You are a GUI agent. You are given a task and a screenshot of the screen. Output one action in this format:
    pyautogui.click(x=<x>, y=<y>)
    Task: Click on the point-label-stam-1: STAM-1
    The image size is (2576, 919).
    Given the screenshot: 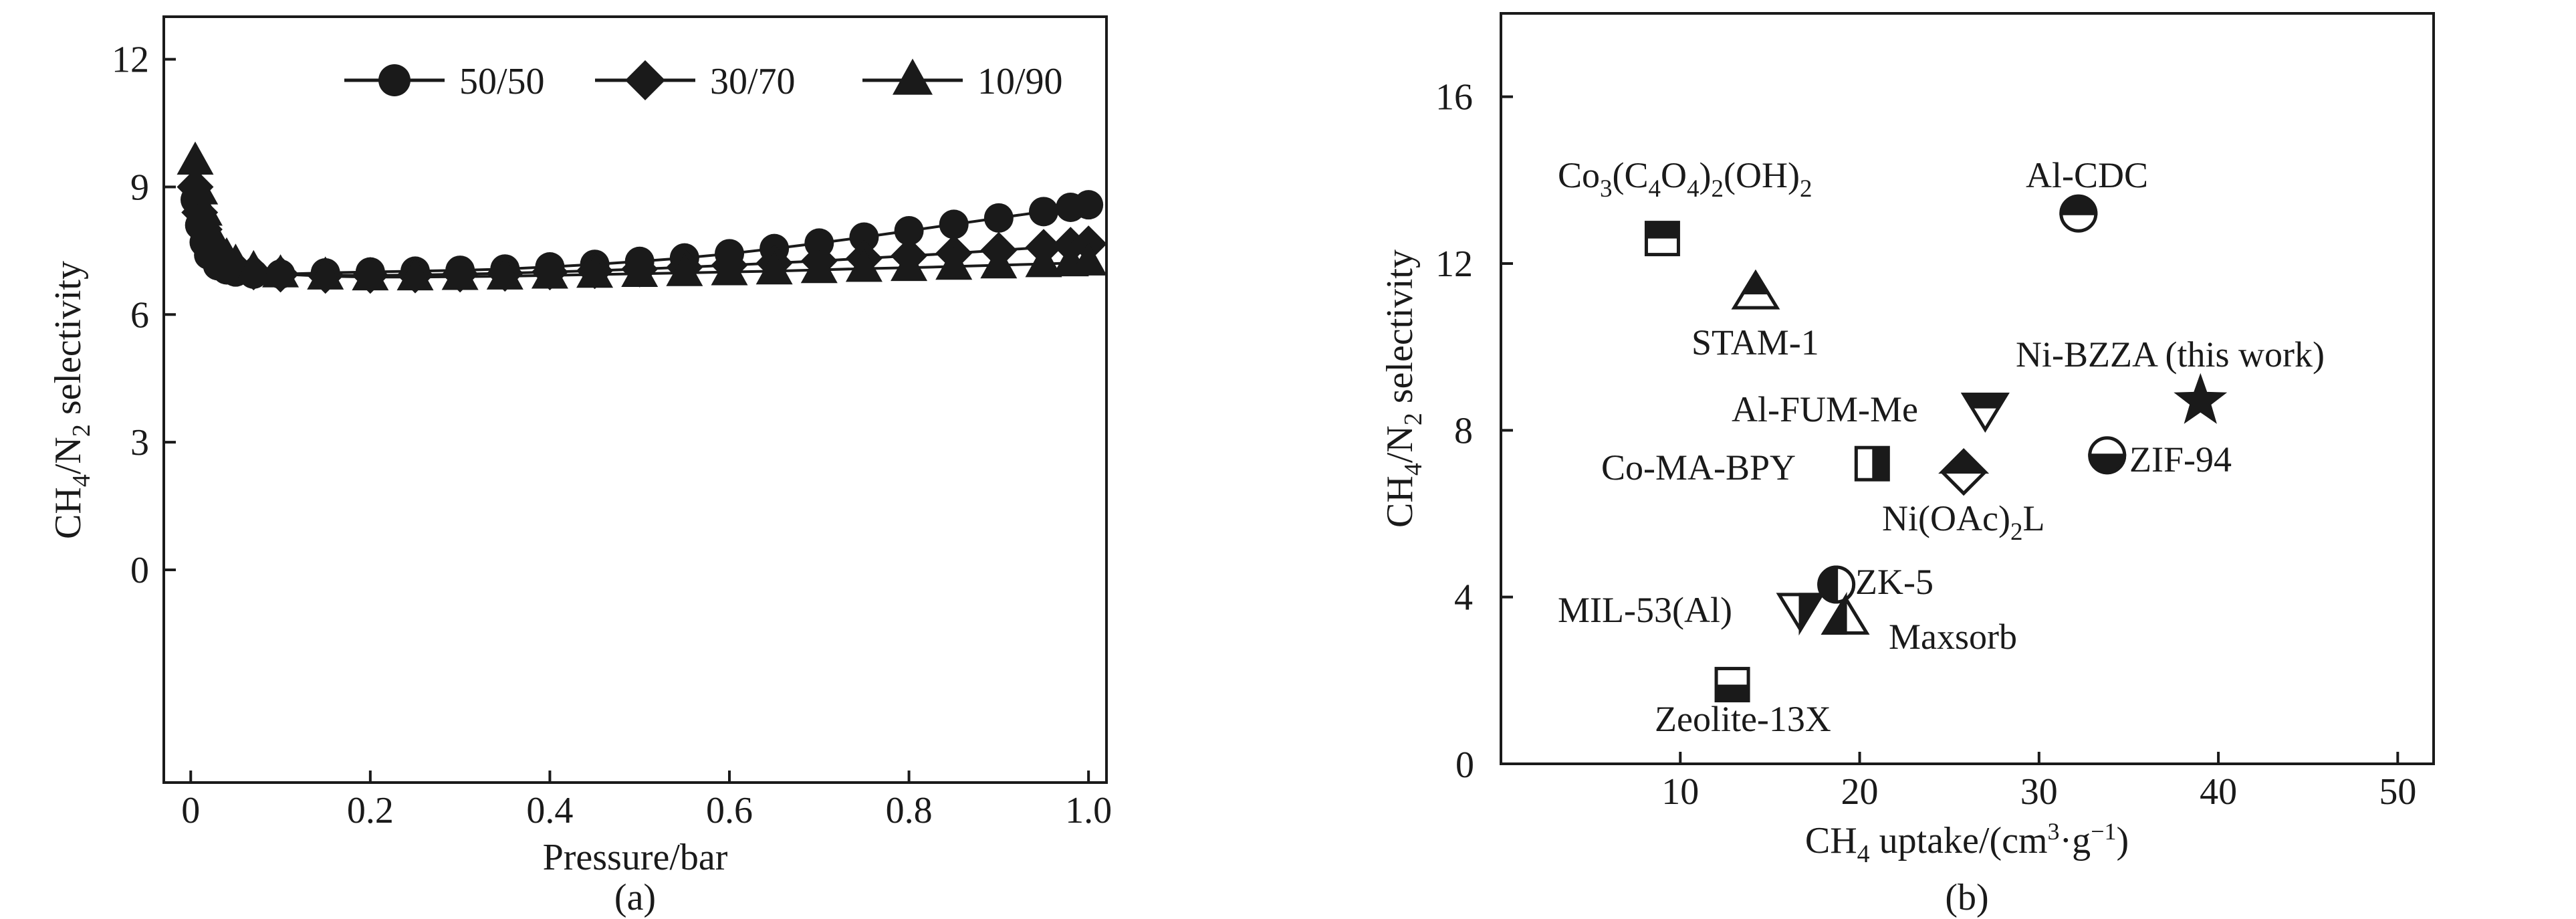 What is the action you would take?
    pyautogui.click(x=1755, y=342)
    